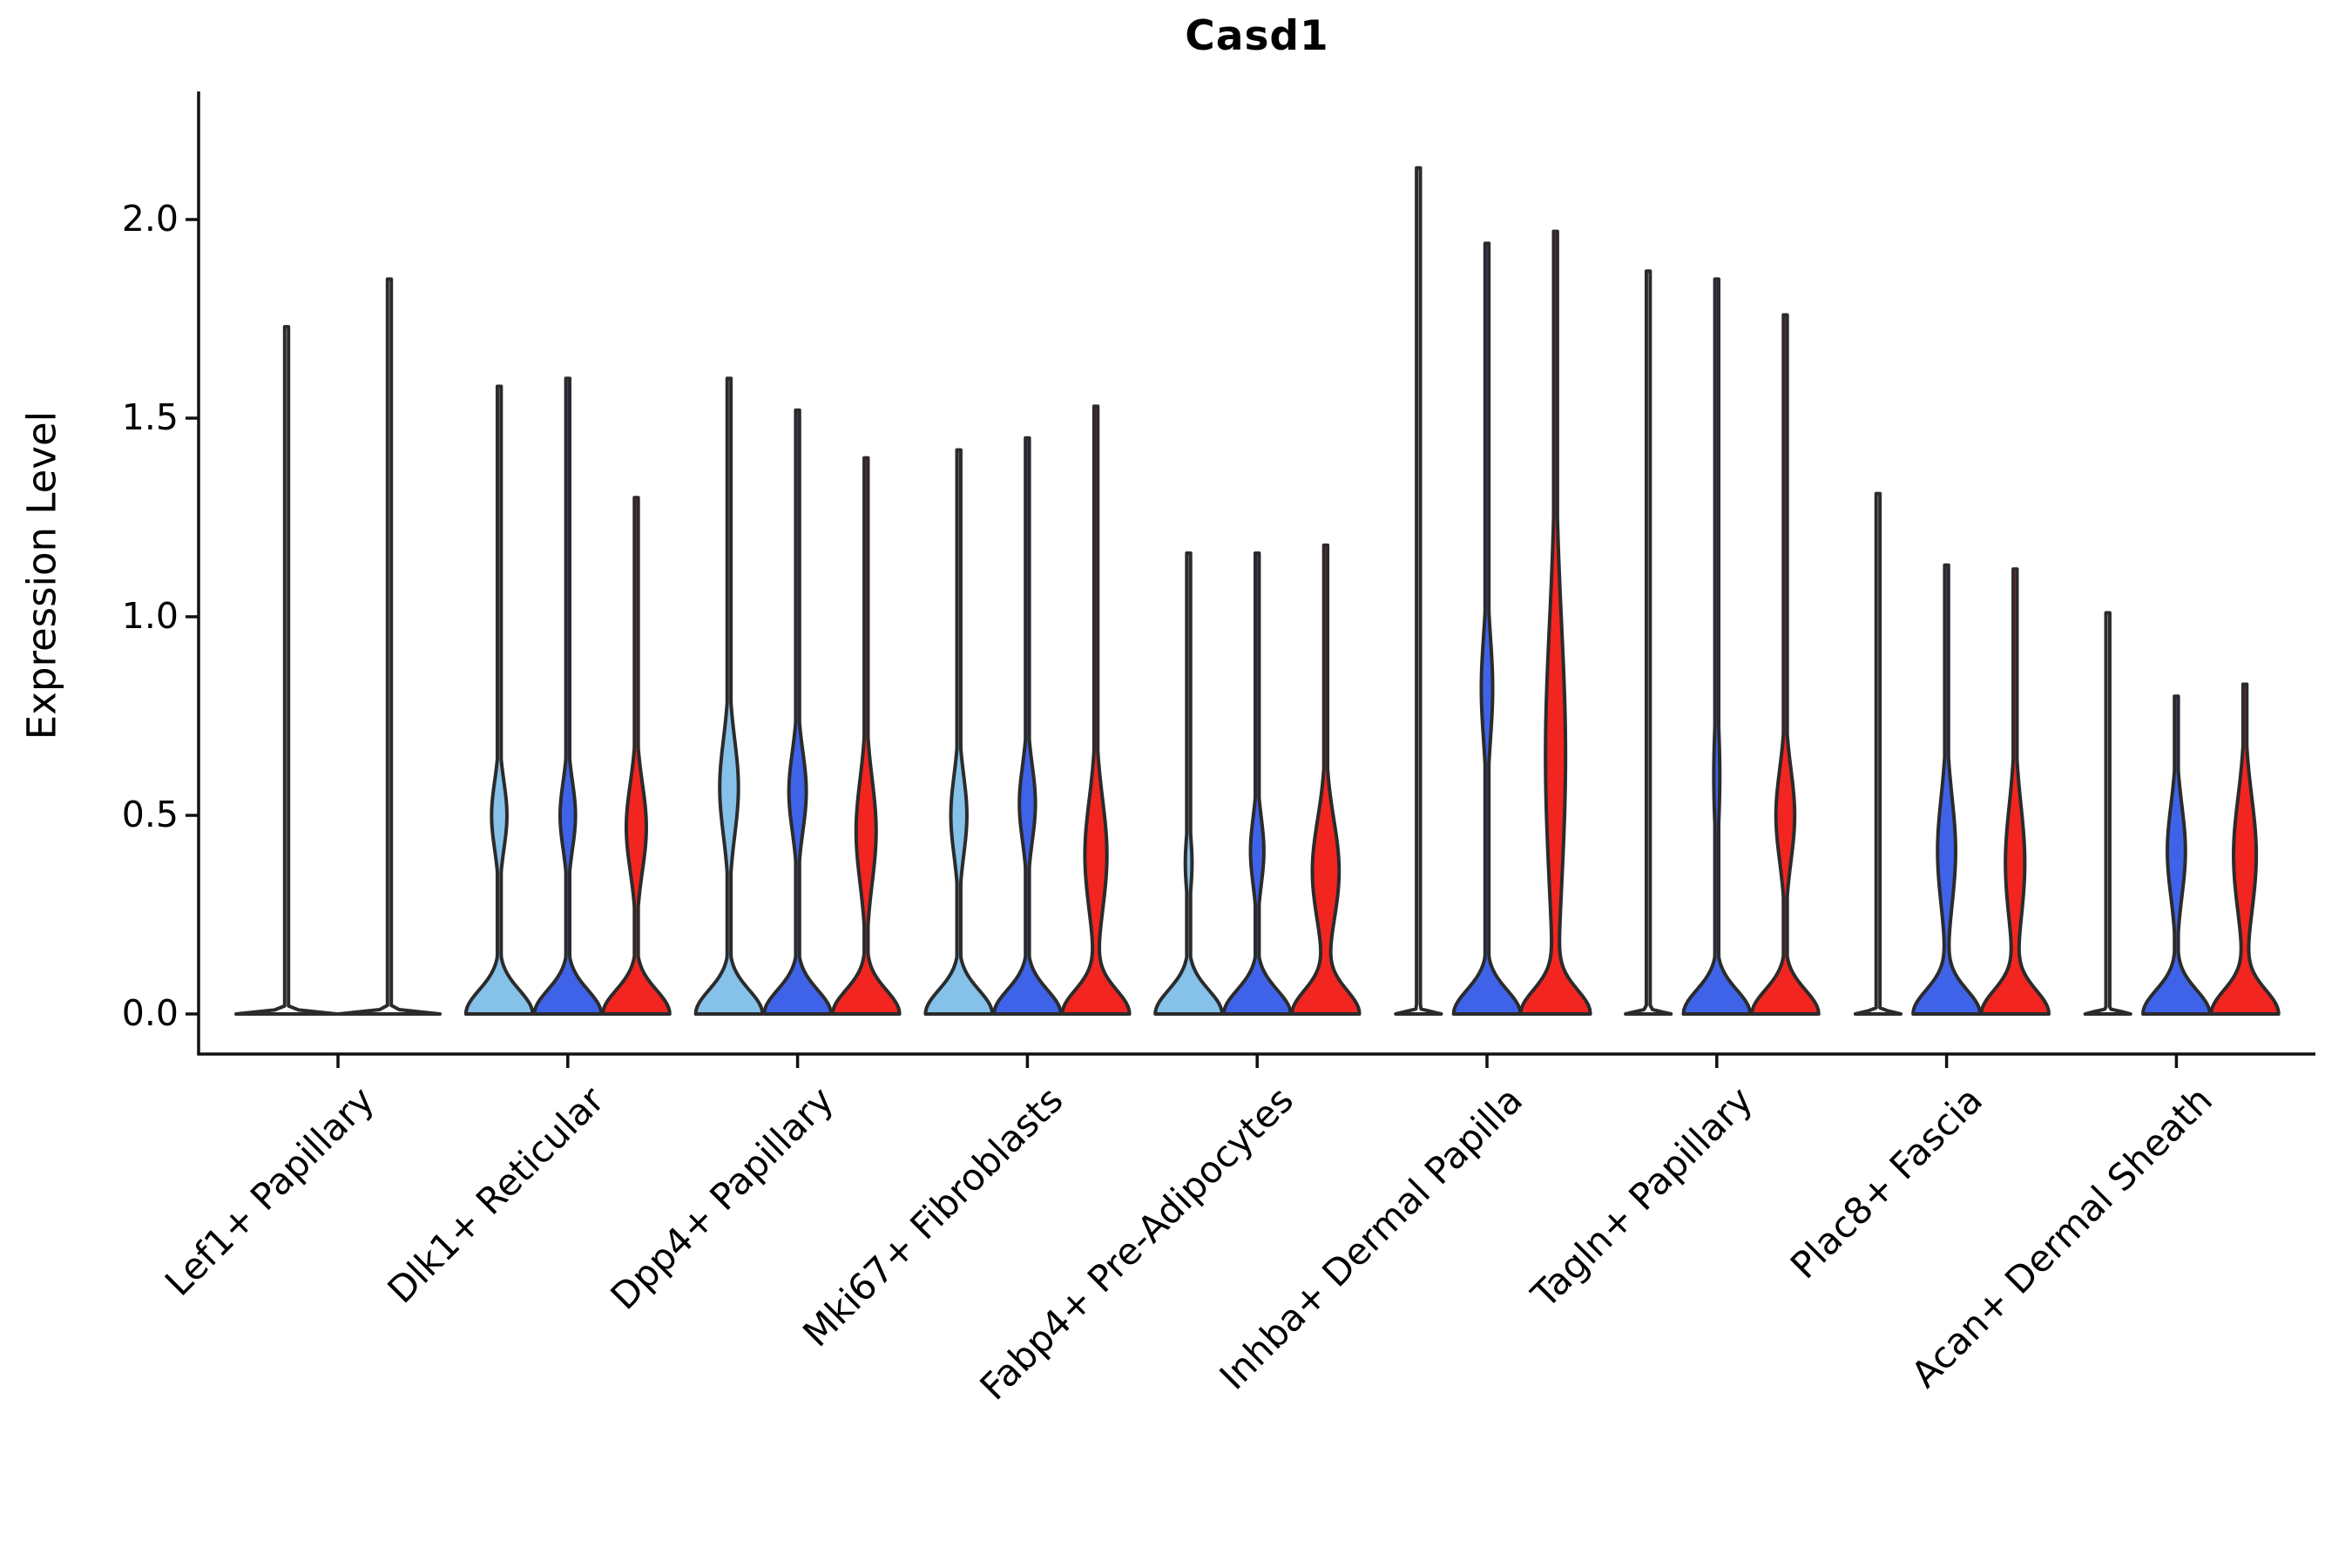 This screenshot has height=1568, width=2352. Describe the element at coordinates (1326, 780) in the screenshot. I see `violin-fabp4-pre-adipocytes-slot2` at that location.